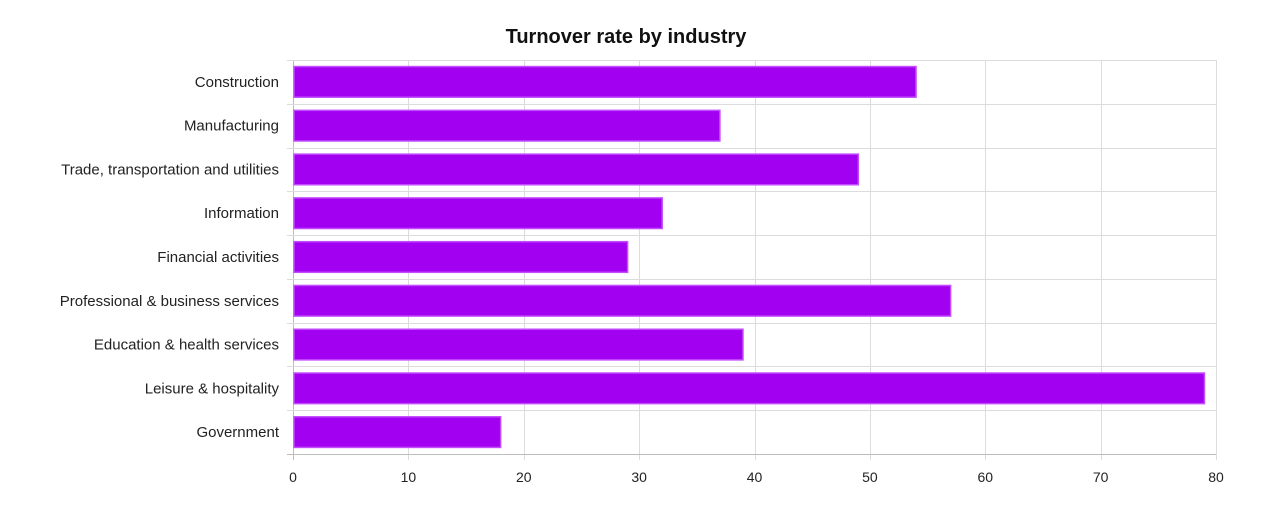 The image size is (1280, 517). What do you see at coordinates (870, 477) in the screenshot?
I see `x-tick-label: 50` at bounding box center [870, 477].